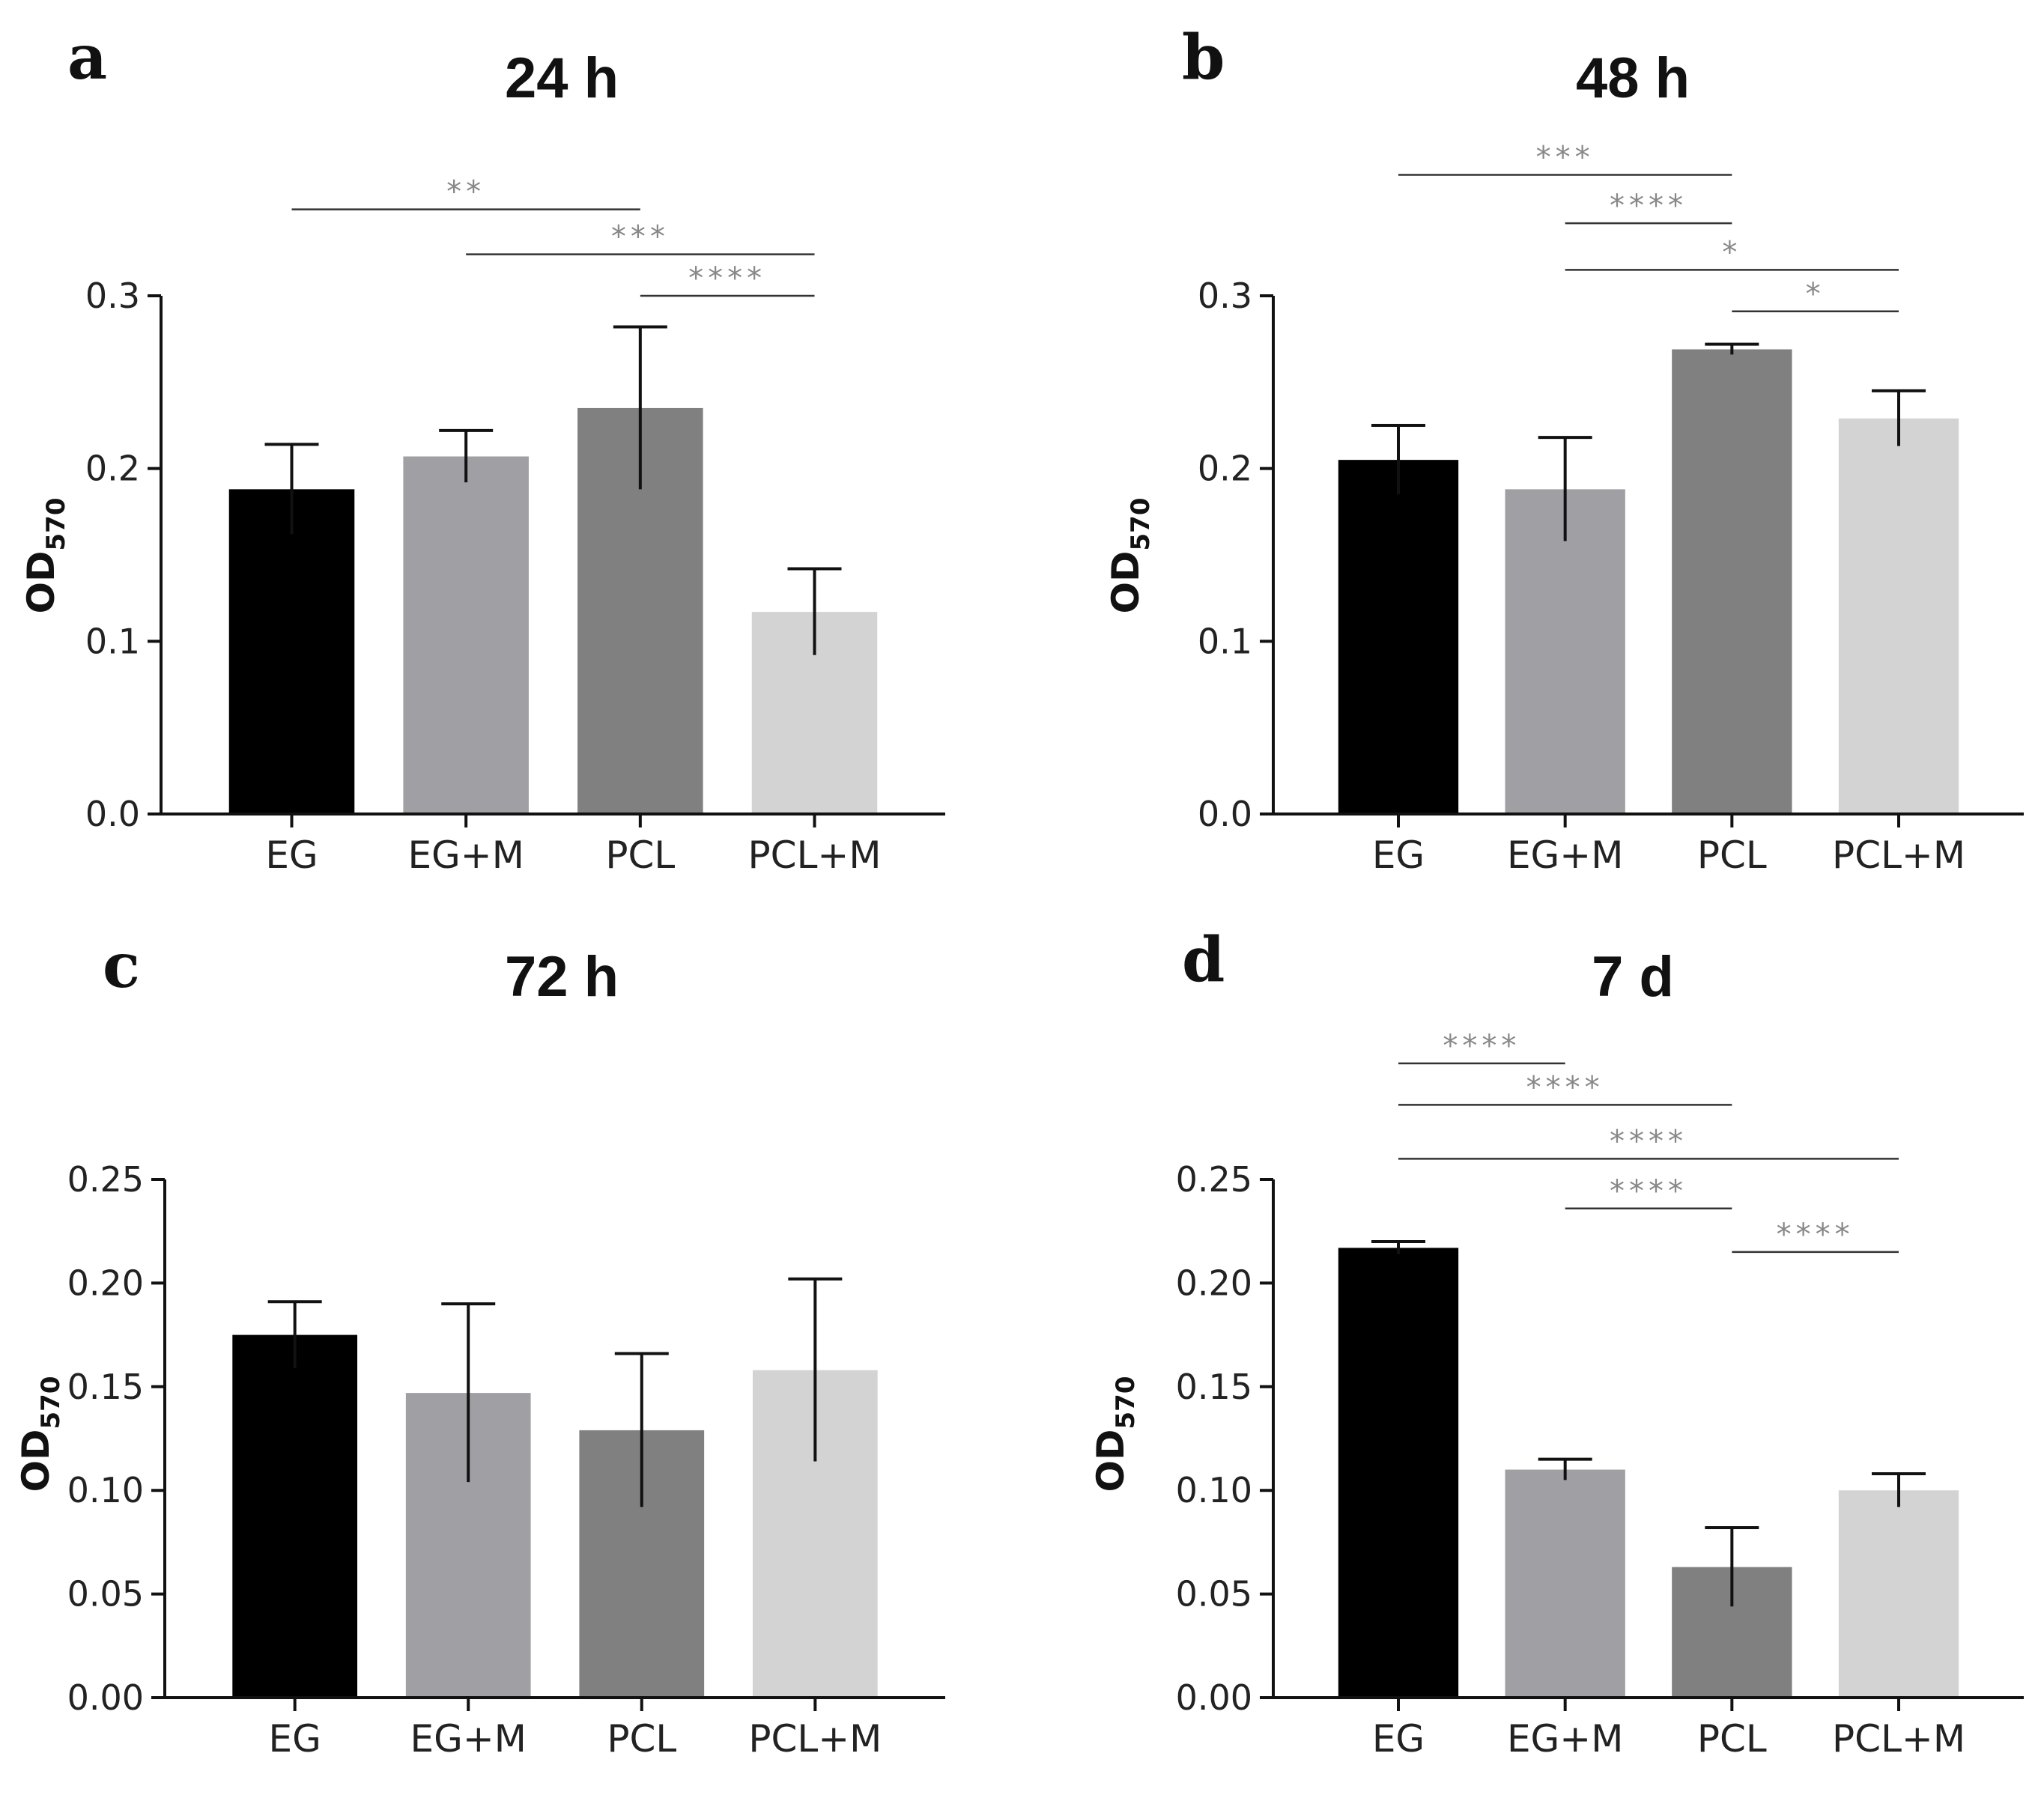 The height and width of the screenshot is (1795, 2044). I want to click on chart-title: 48 h, so click(1633, 78).